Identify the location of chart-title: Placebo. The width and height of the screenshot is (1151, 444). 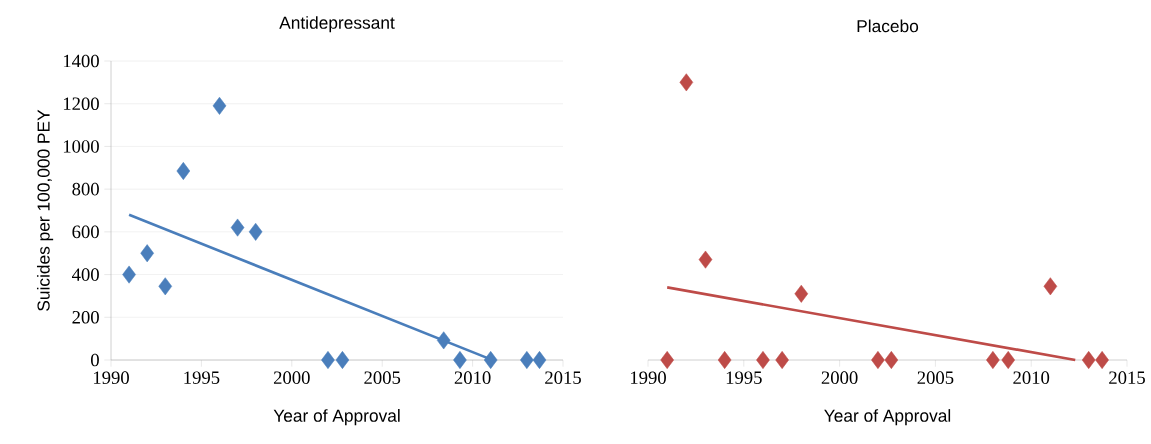
(888, 26).